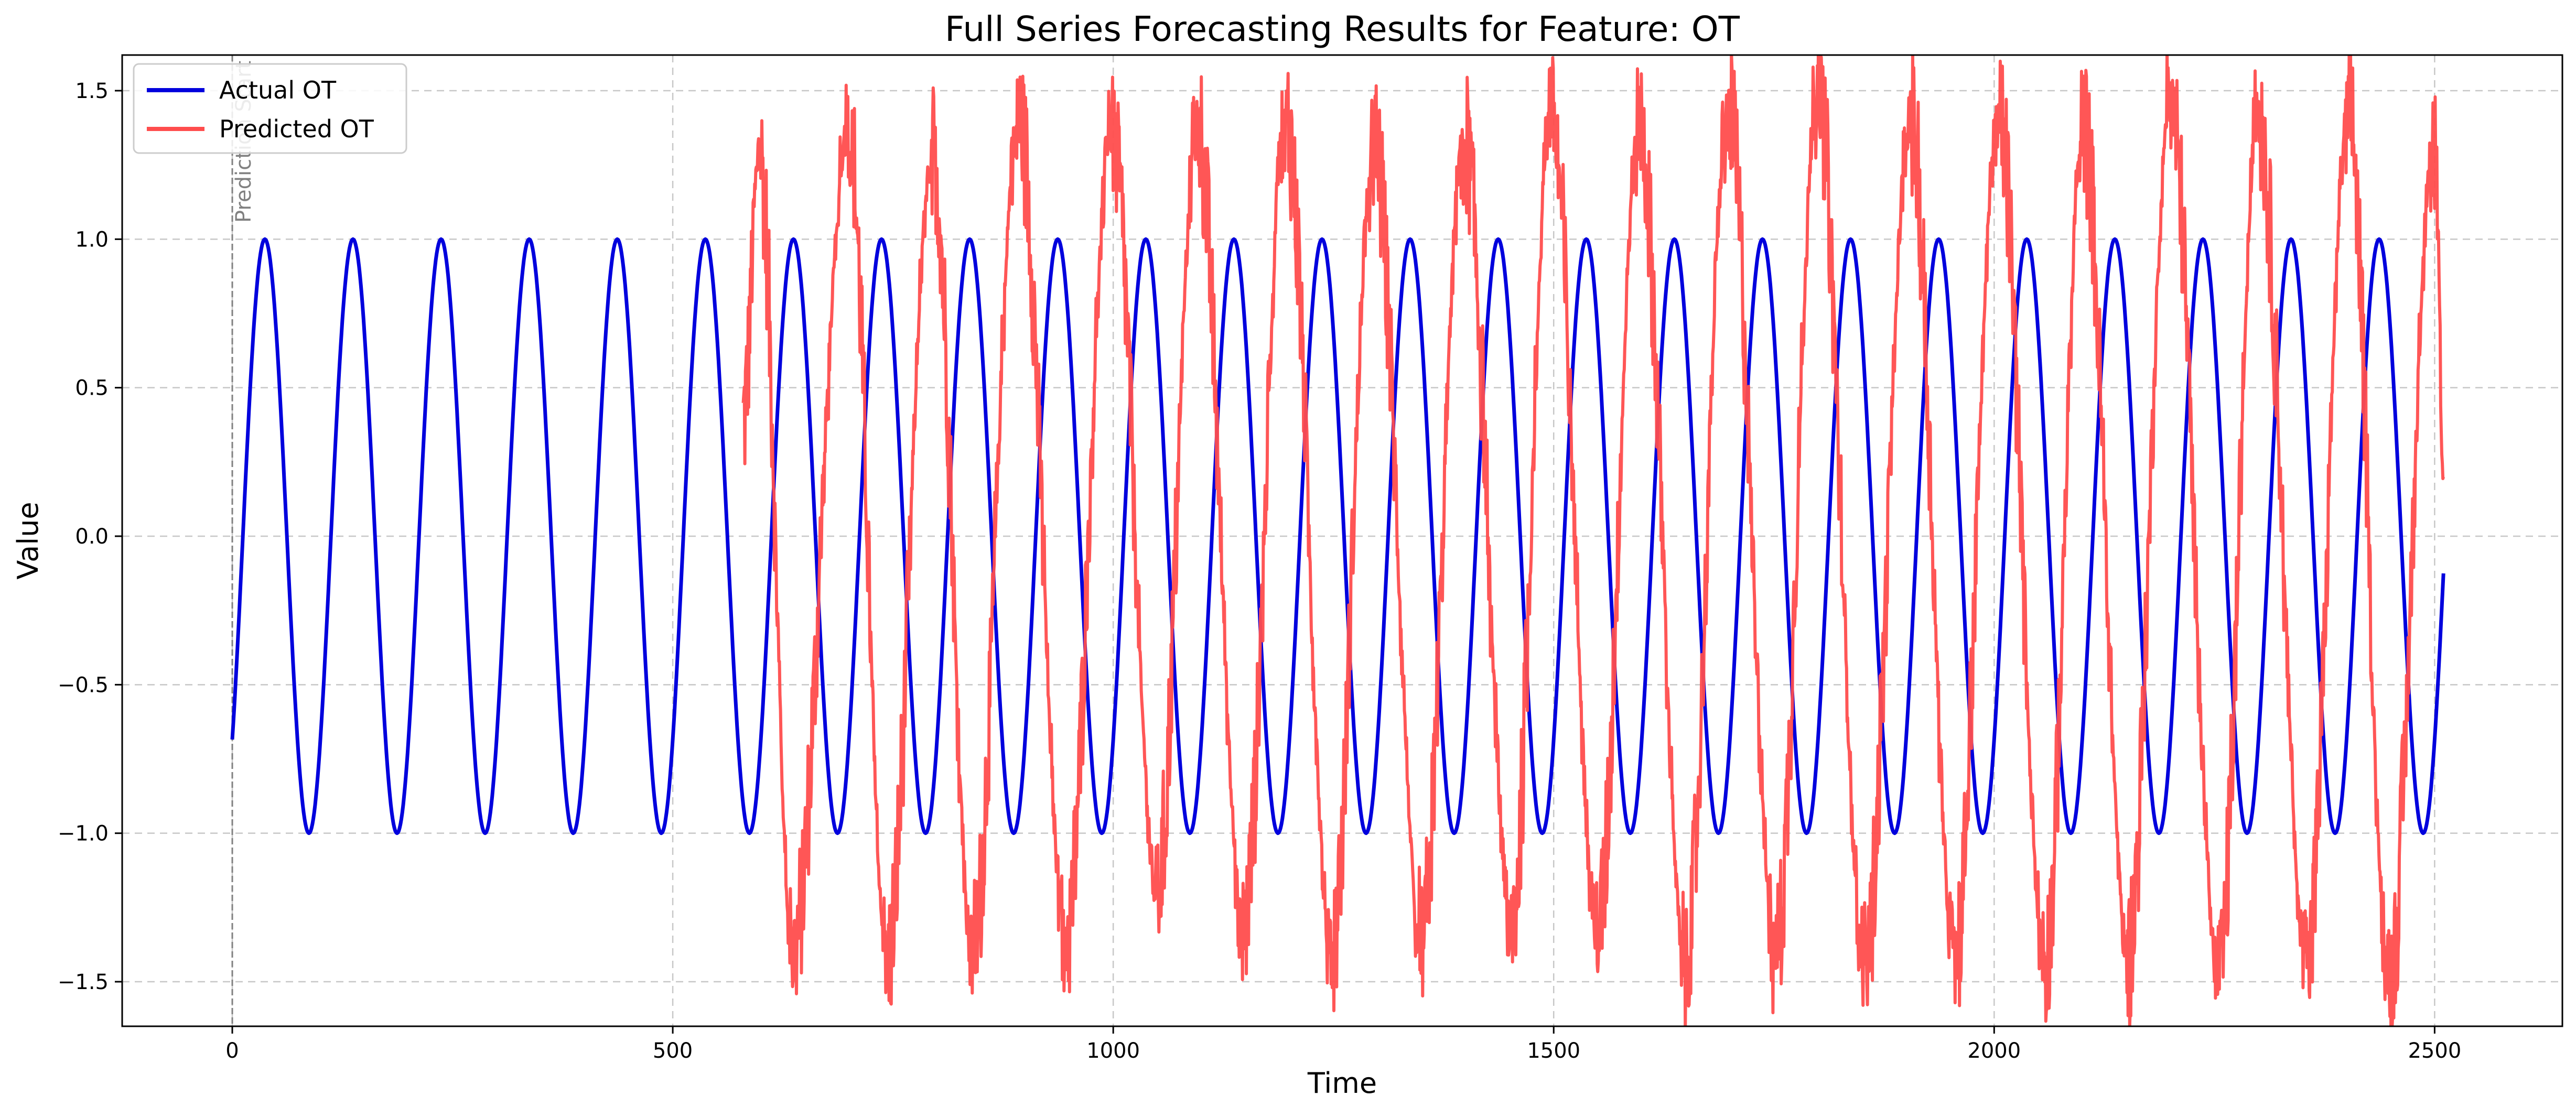 Image resolution: width=2576 pixels, height=1118 pixels. I want to click on y-tick-label: 0.5, so click(92, 388).